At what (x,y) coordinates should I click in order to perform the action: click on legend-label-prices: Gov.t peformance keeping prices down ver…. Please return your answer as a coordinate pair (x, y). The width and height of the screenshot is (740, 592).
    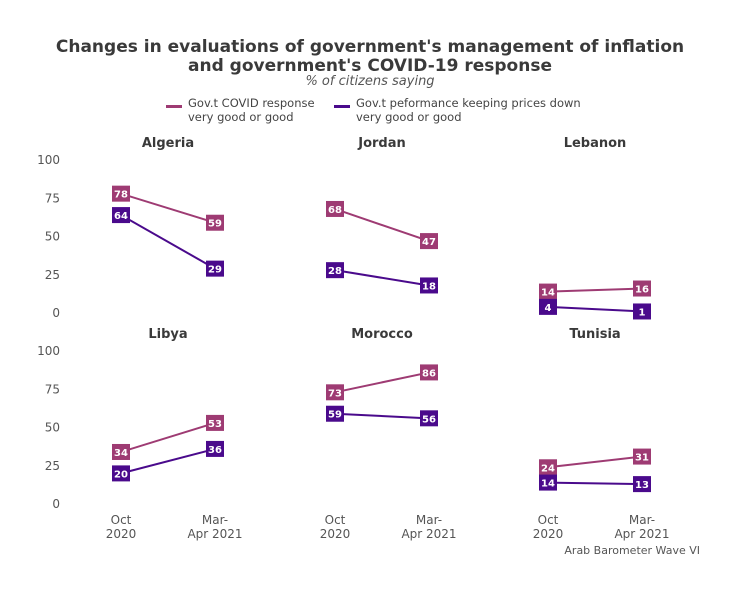
    Looking at the image, I should click on (468, 110).